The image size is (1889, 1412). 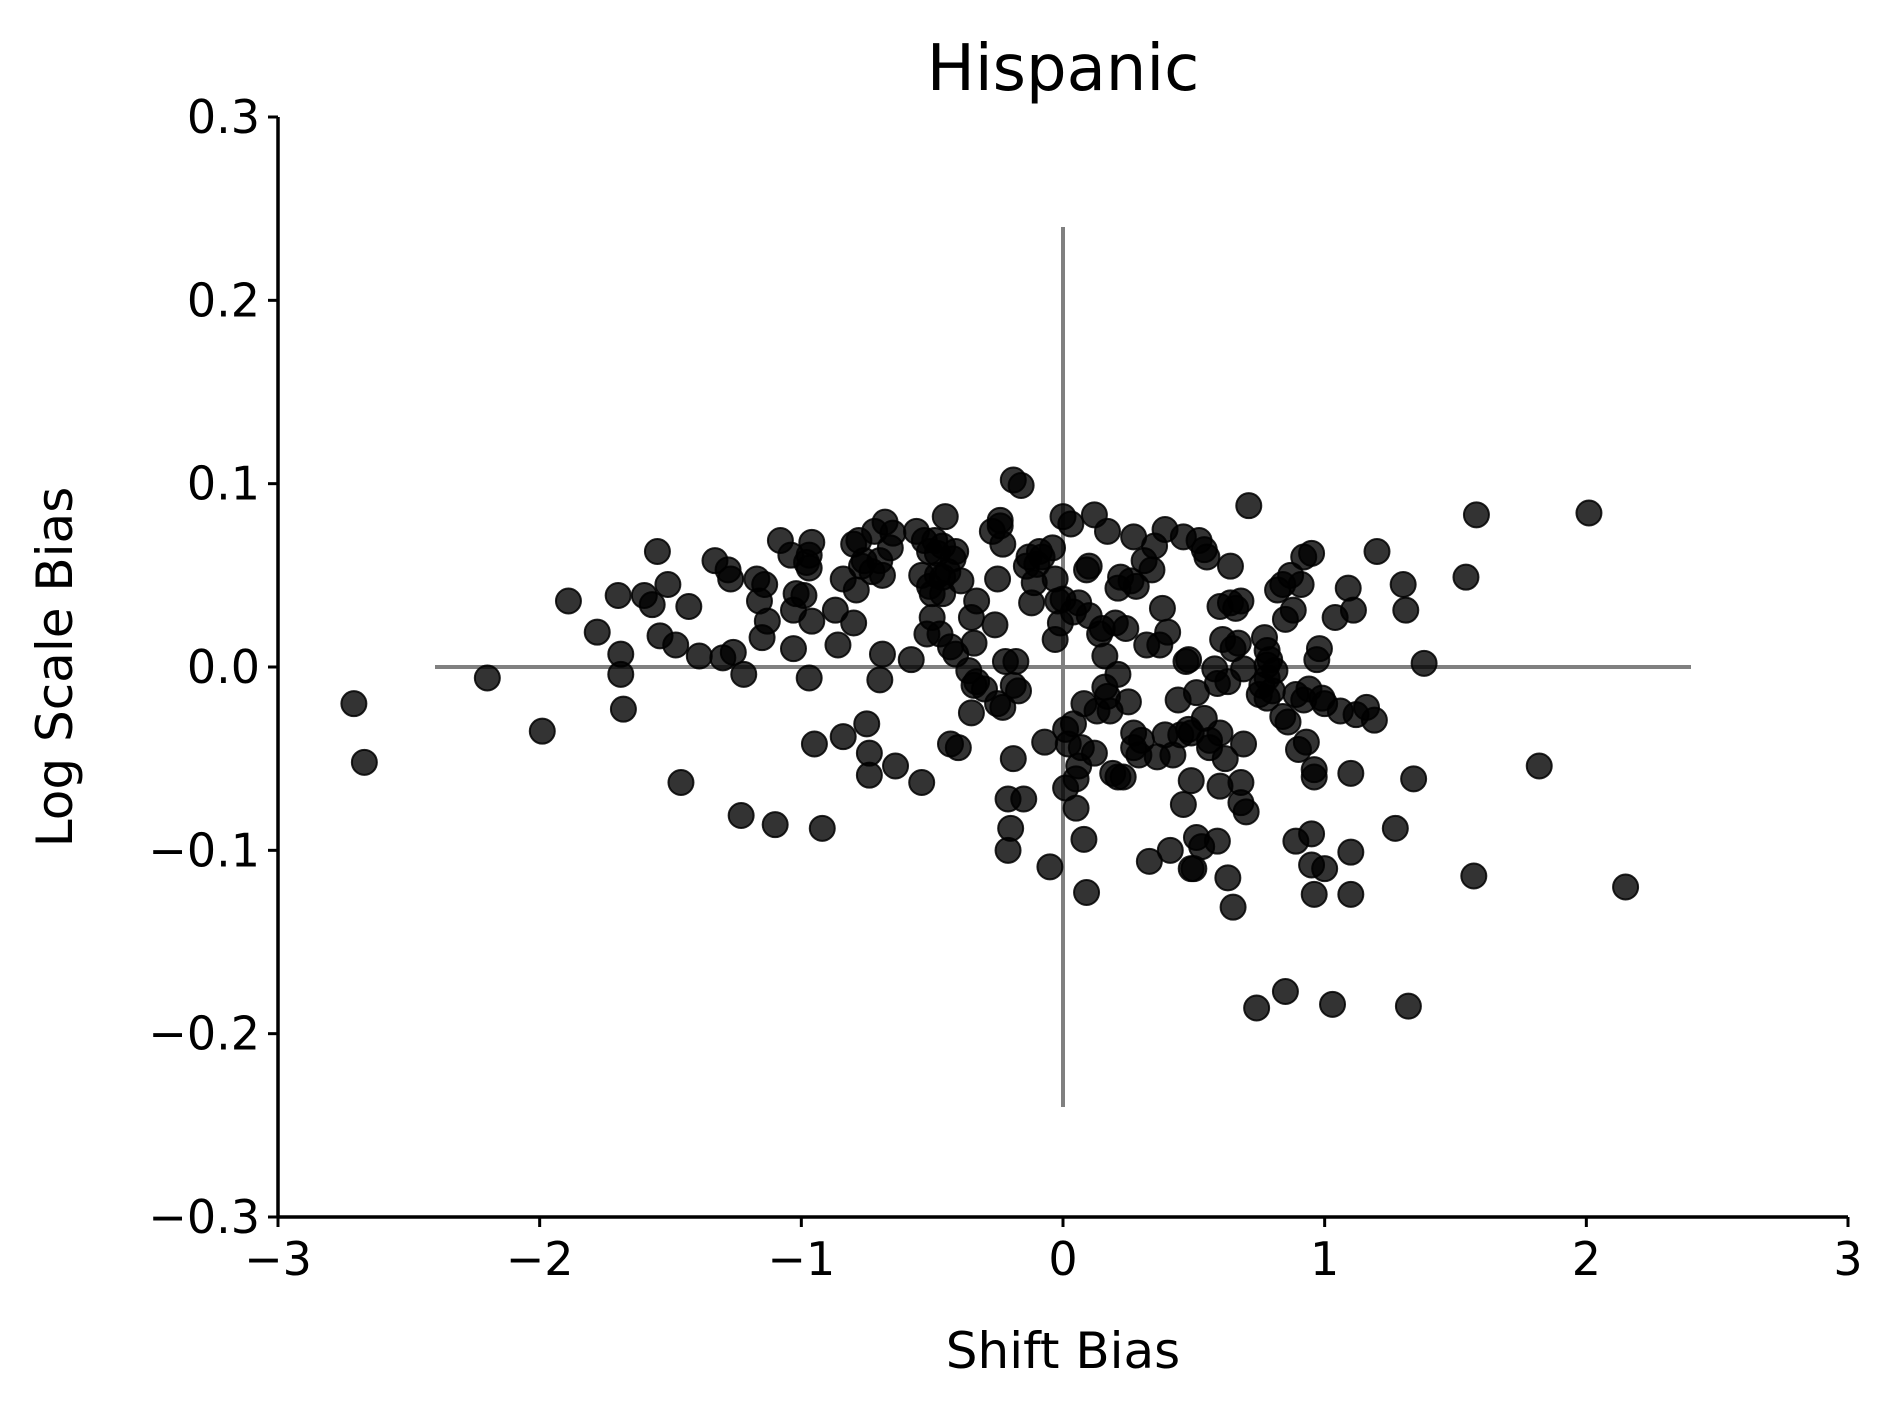 I want to click on x-ticks: −3 −2 −1 0 1 2 3, so click(x=1053, y=1251).